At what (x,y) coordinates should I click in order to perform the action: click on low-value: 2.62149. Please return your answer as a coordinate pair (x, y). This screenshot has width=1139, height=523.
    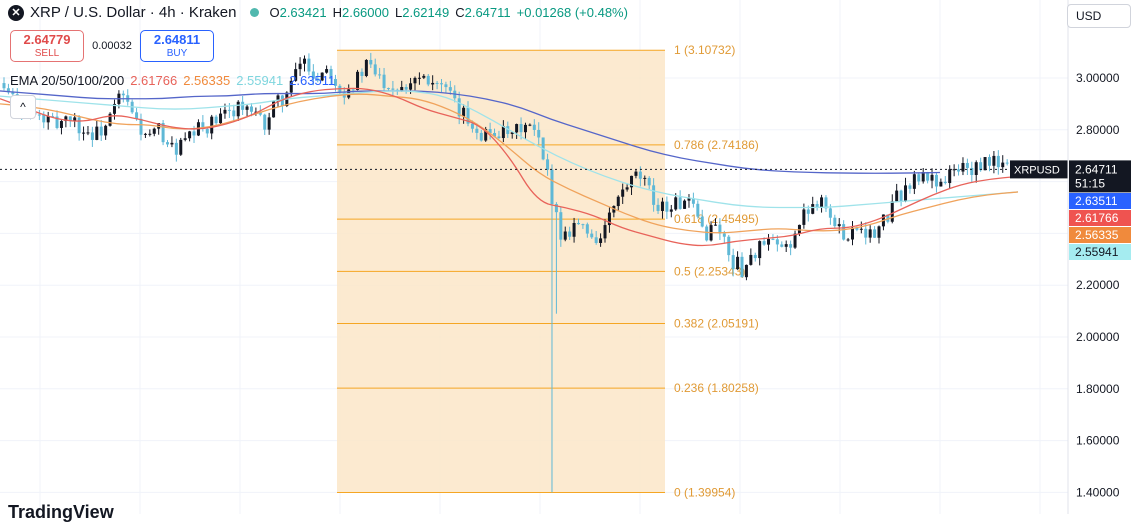
    Looking at the image, I should click on (426, 12).